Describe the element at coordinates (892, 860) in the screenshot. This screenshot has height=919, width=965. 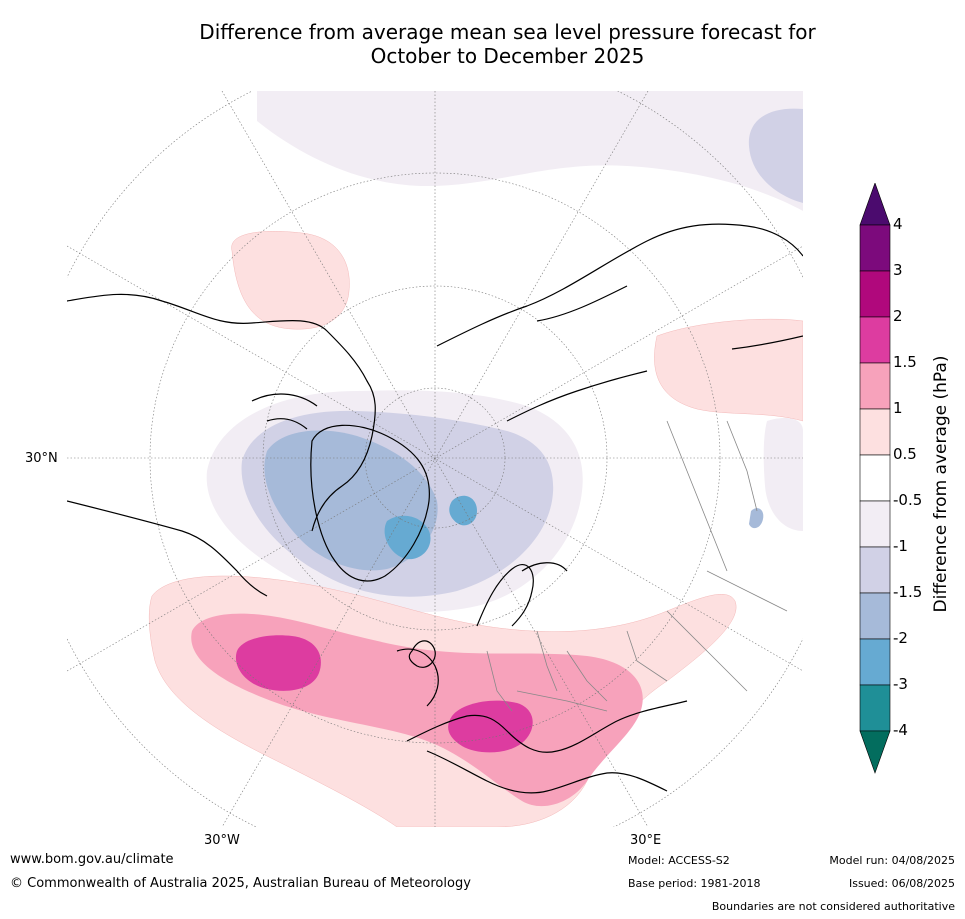
I see `footer-model-run: Model run: 04/08/2025` at that location.